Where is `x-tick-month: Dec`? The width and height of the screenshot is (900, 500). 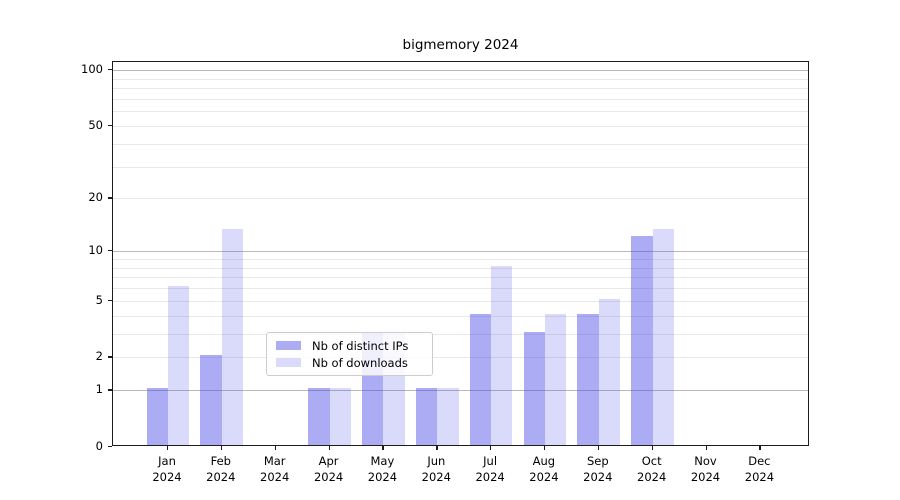 x-tick-month: Dec is located at coordinates (759, 461).